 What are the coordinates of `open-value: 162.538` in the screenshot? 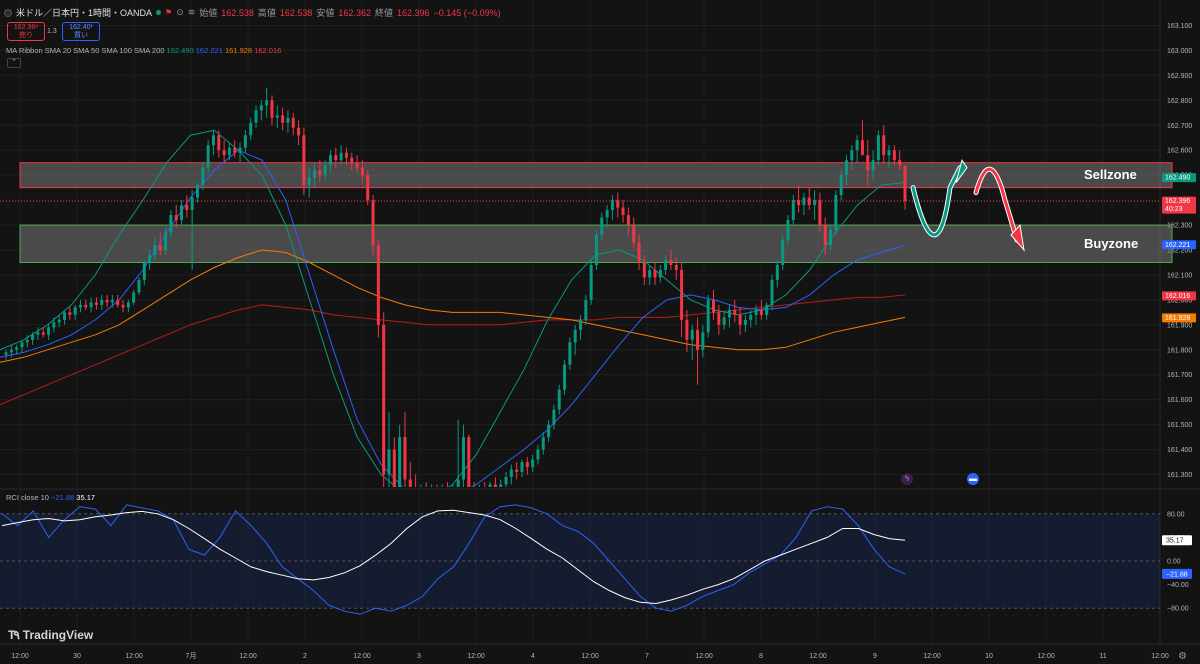 It's located at (237, 12).